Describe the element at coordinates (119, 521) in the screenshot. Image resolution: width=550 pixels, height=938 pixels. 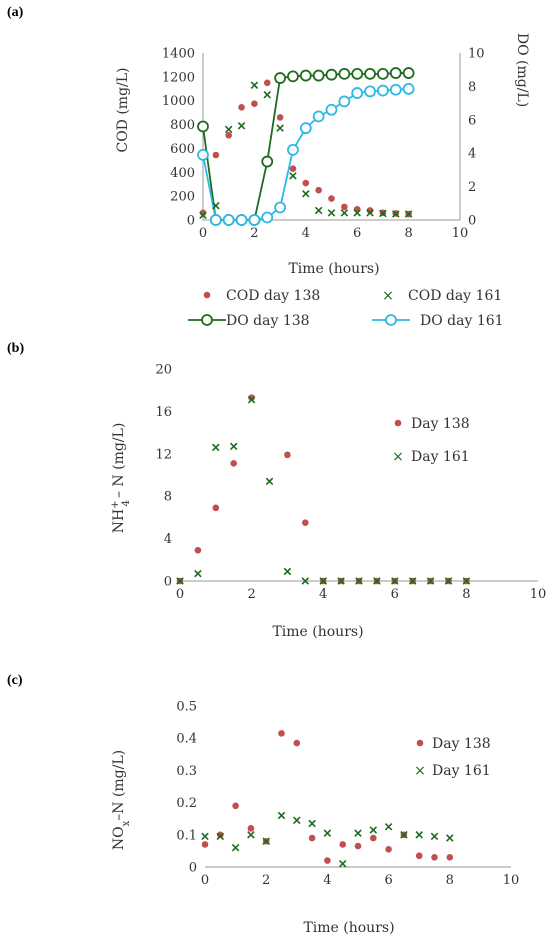
I see `y-title-main: NH` at that location.